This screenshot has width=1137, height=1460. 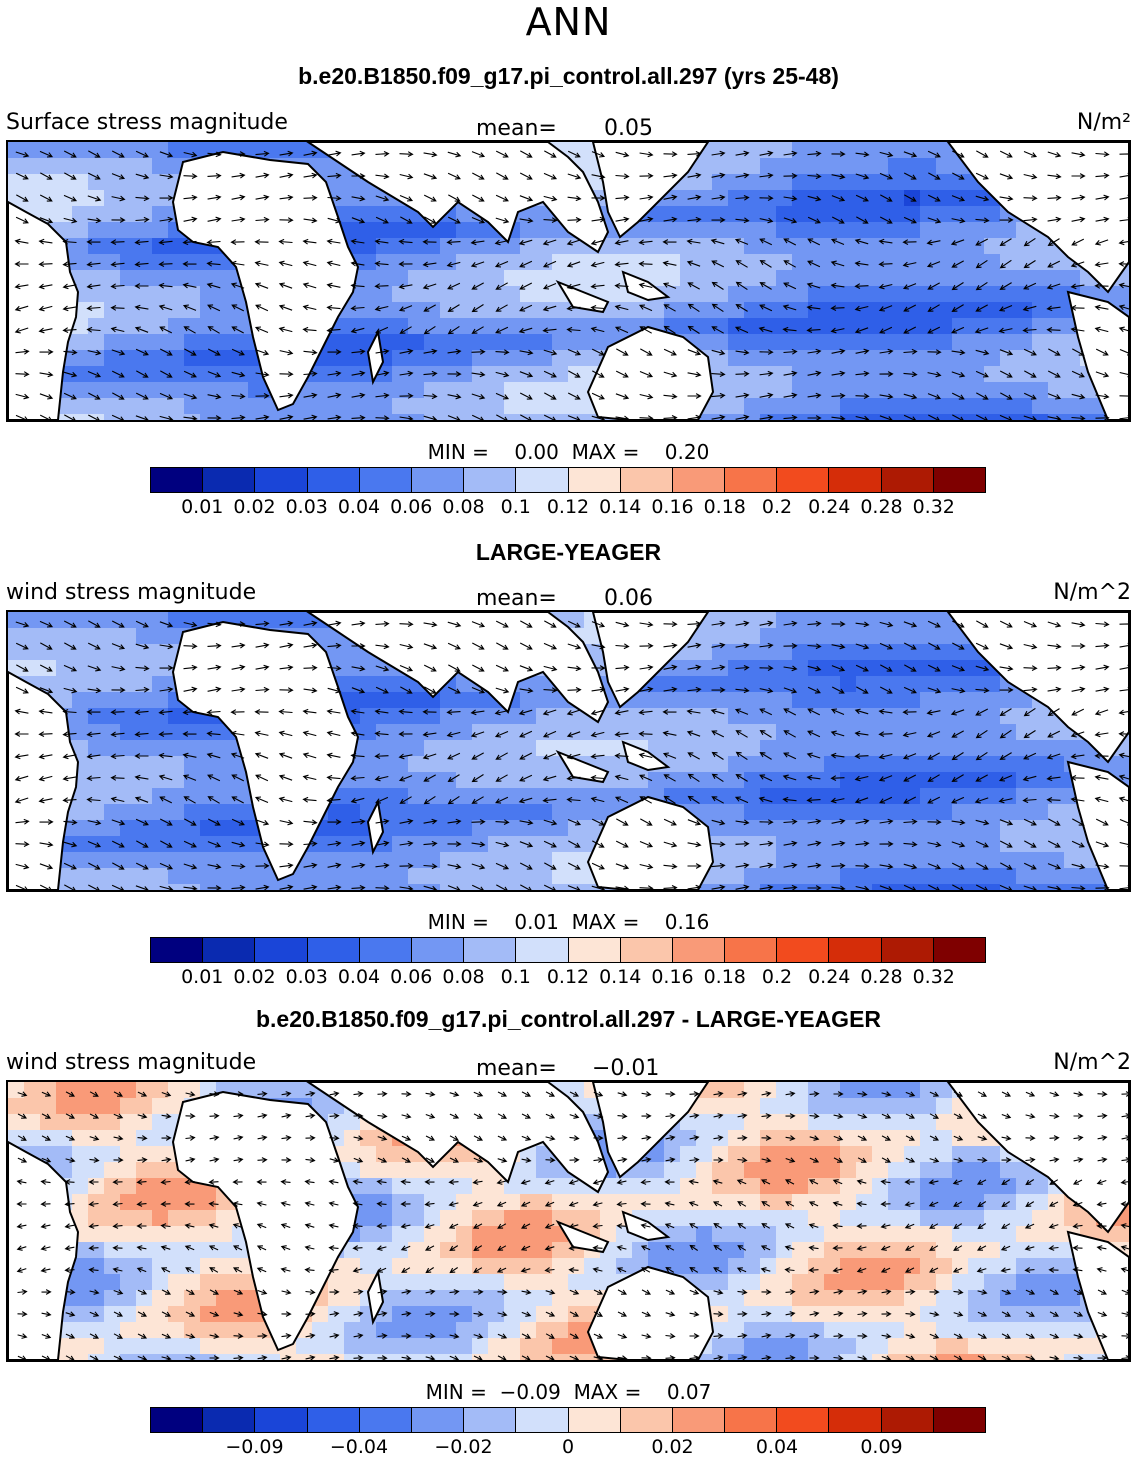 What do you see at coordinates (687, 922) in the screenshot?
I see `panel-2-max-value: 0.16` at bounding box center [687, 922].